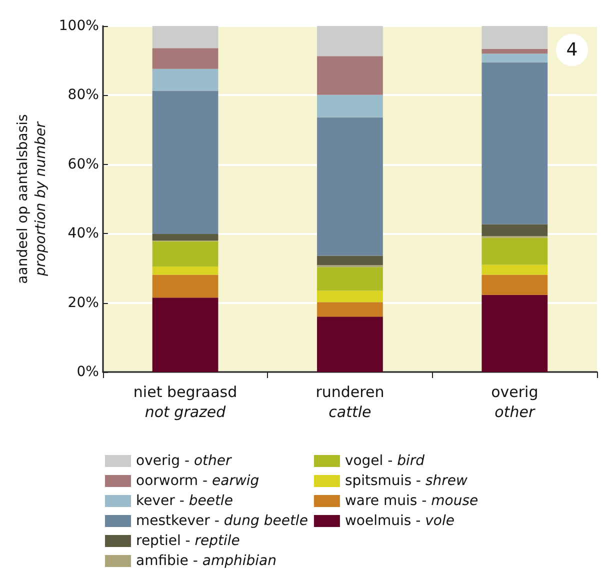 The height and width of the screenshot is (583, 606). What do you see at coordinates (83, 234) in the screenshot?
I see `y-tick-label: 40%` at bounding box center [83, 234].